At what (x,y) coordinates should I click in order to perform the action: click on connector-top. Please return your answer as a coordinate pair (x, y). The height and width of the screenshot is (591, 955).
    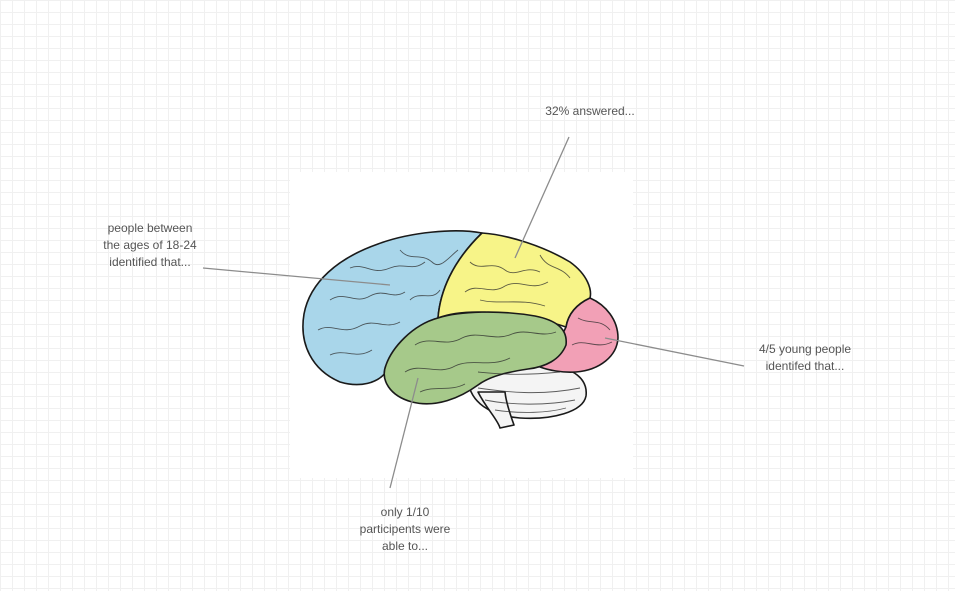
    Looking at the image, I should click on (542, 197).